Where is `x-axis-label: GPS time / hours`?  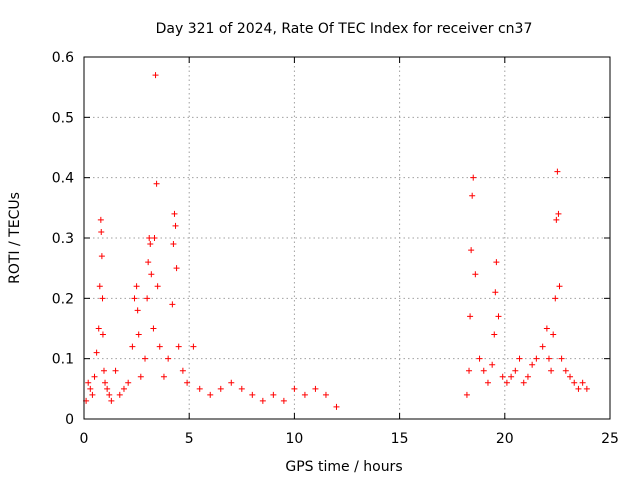
x-axis-label: GPS time / hours is located at coordinates (343, 467).